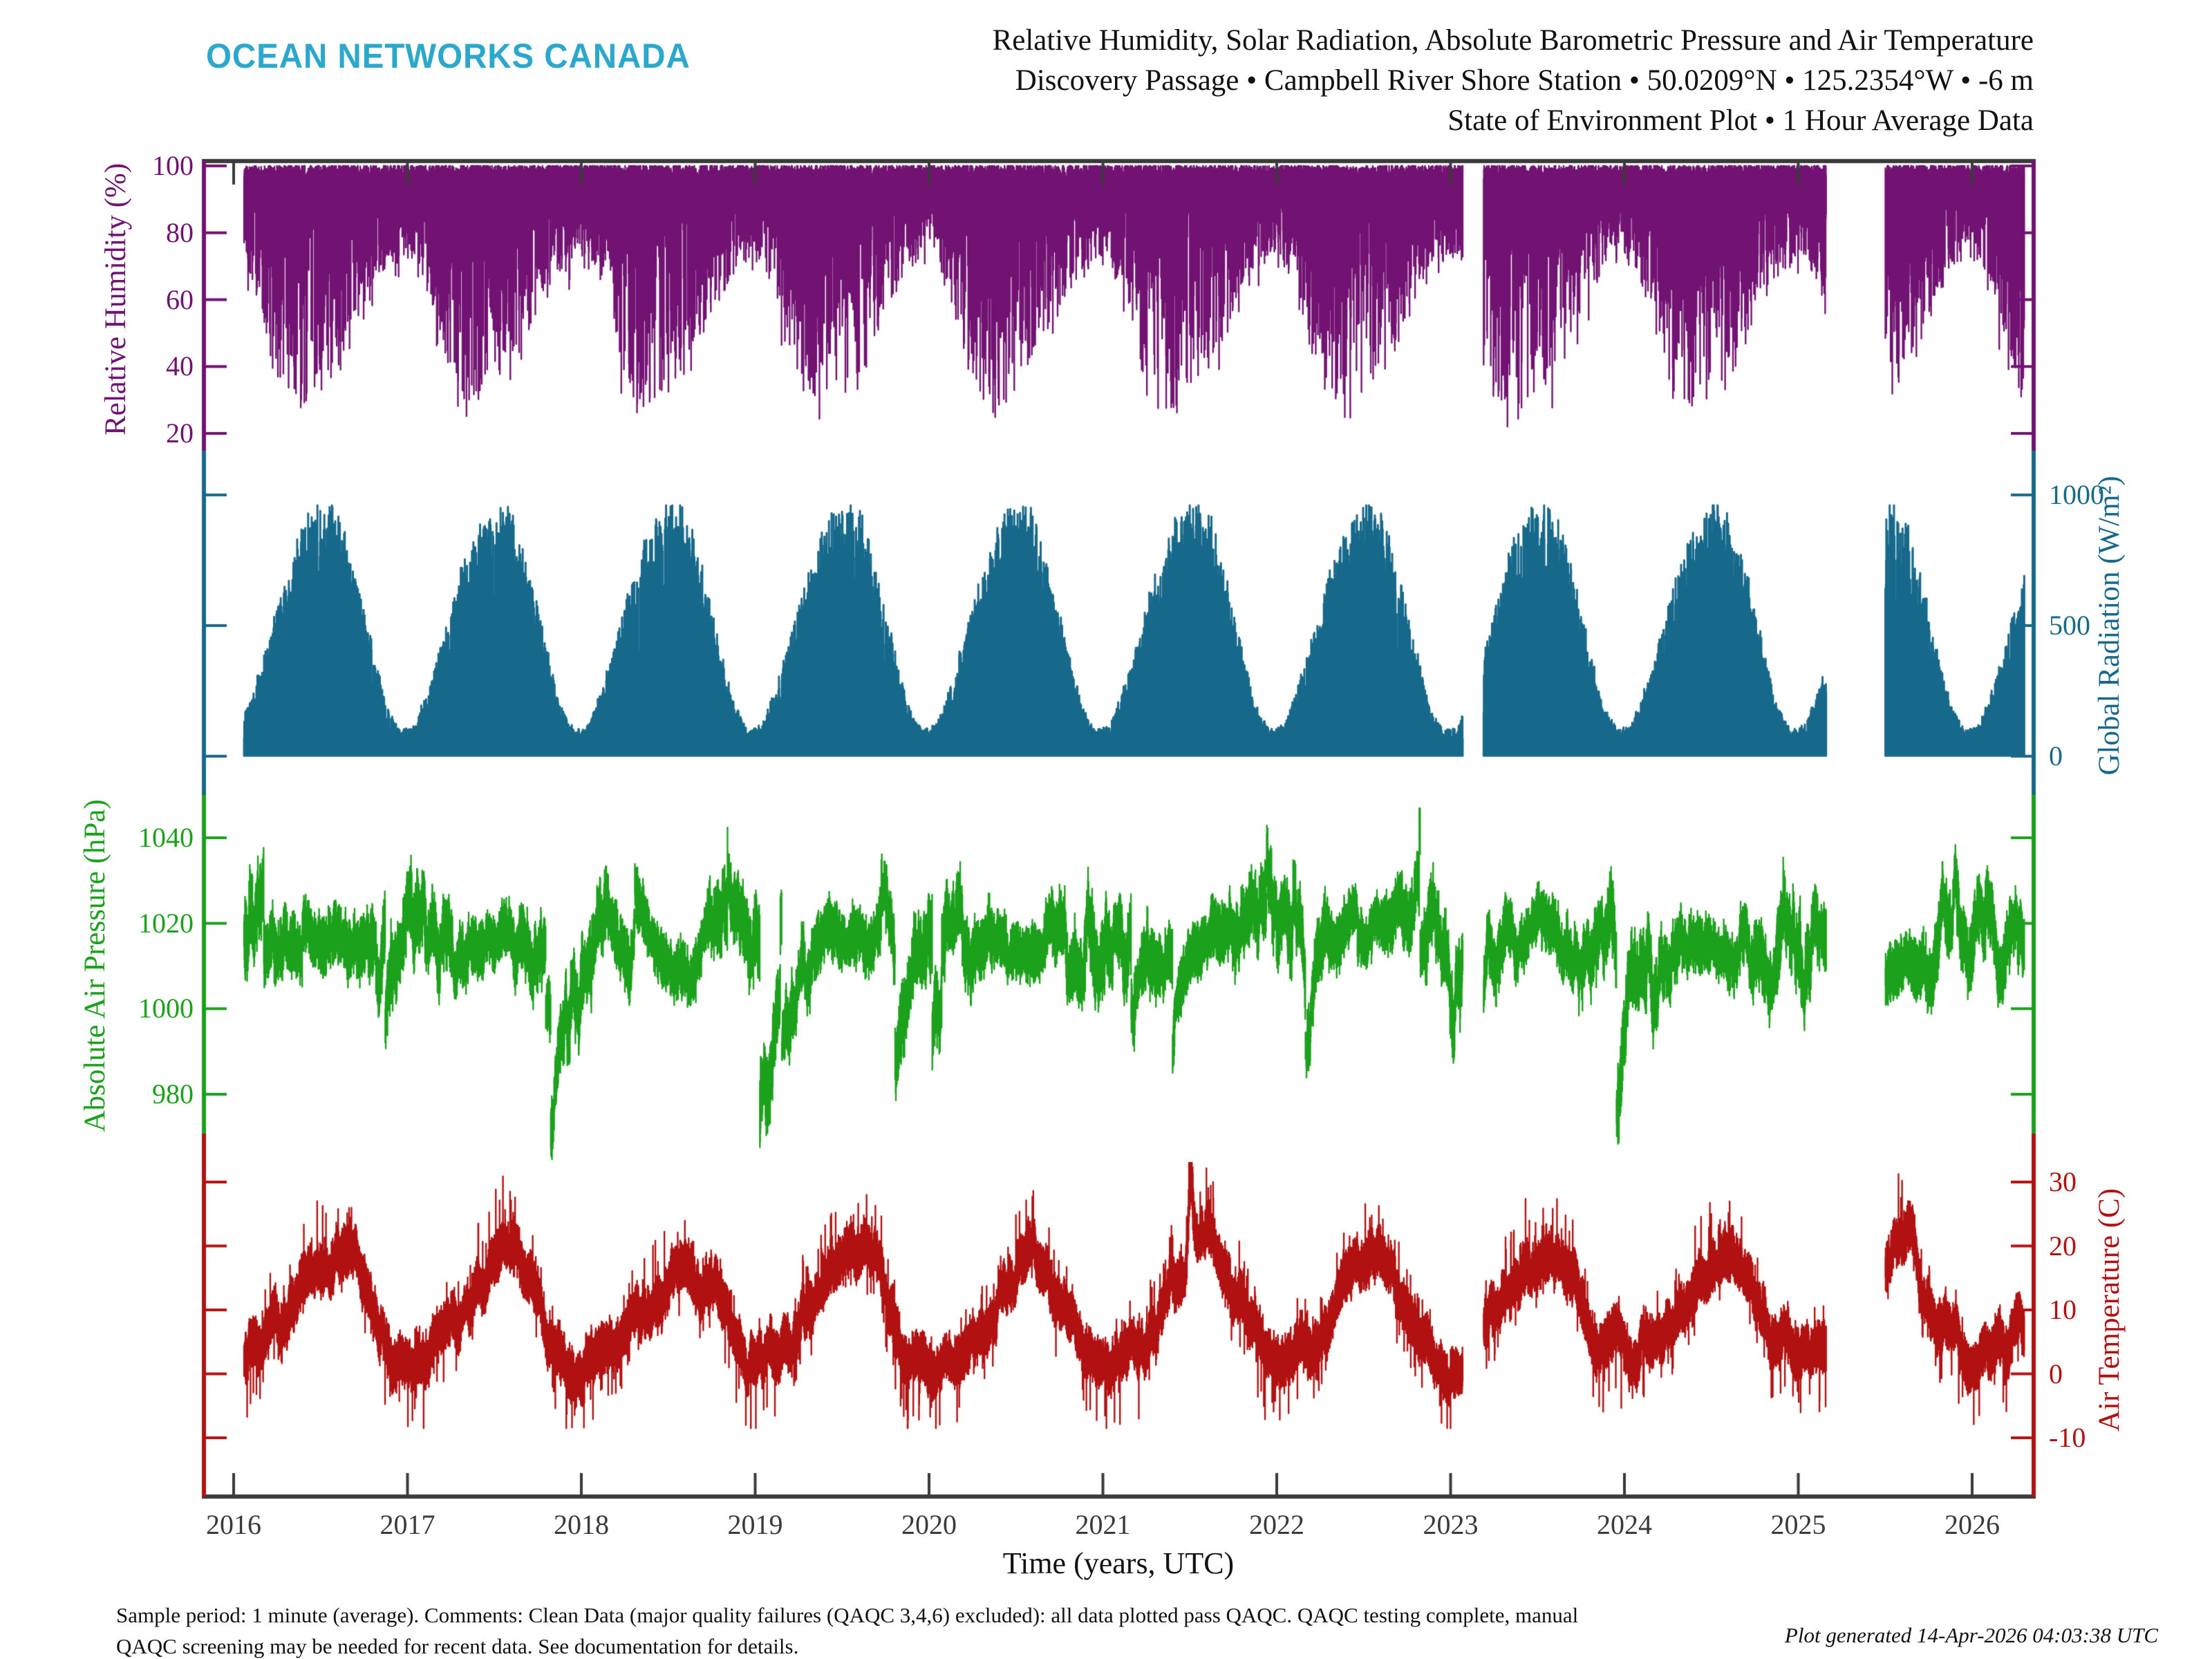 The width and height of the screenshot is (2212, 1659). Describe the element at coordinates (2069, 625) in the screenshot. I see `tick-label-radiation-500: 500` at that location.